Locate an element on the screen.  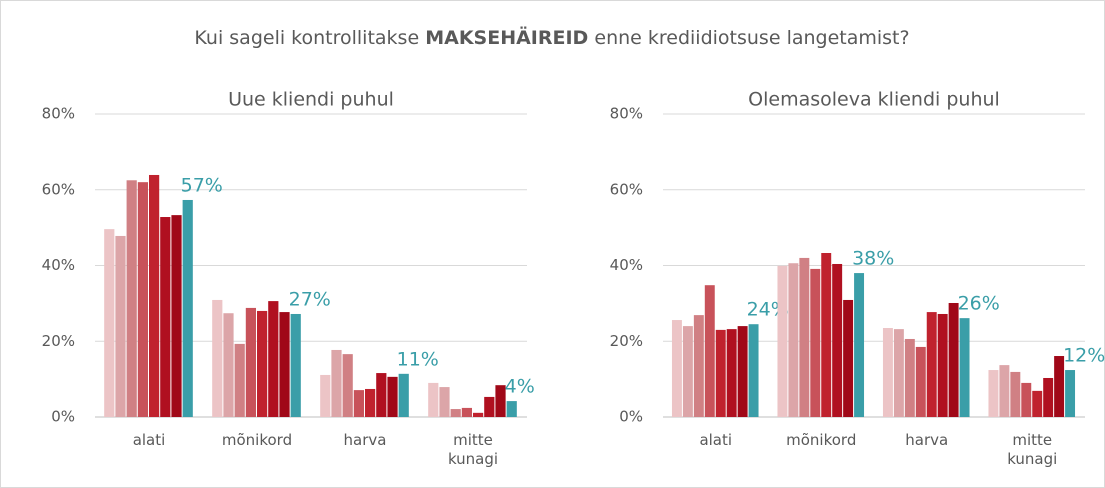
chart-title: Uue kliendi puhul is located at coordinates (311, 100).